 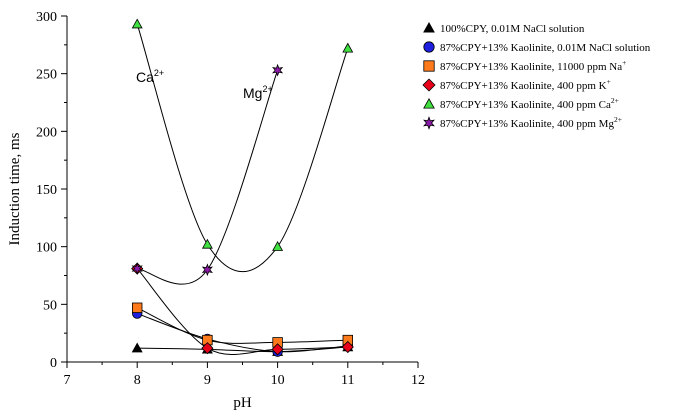 I want to click on y-tick-label: 50, so click(x=50, y=305).